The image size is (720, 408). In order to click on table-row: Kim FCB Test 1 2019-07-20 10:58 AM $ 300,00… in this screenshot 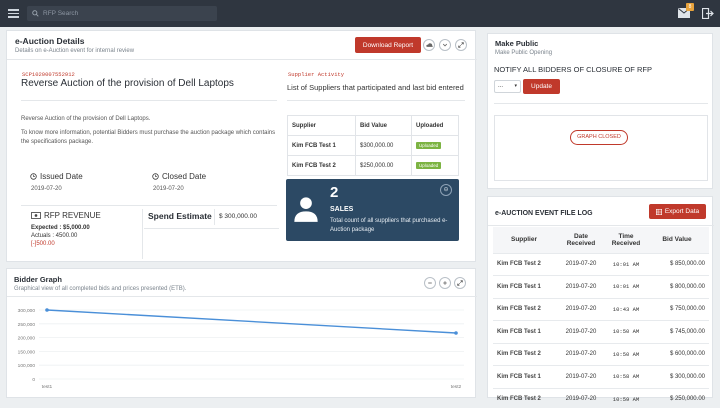, I will do `click(601, 377)`.